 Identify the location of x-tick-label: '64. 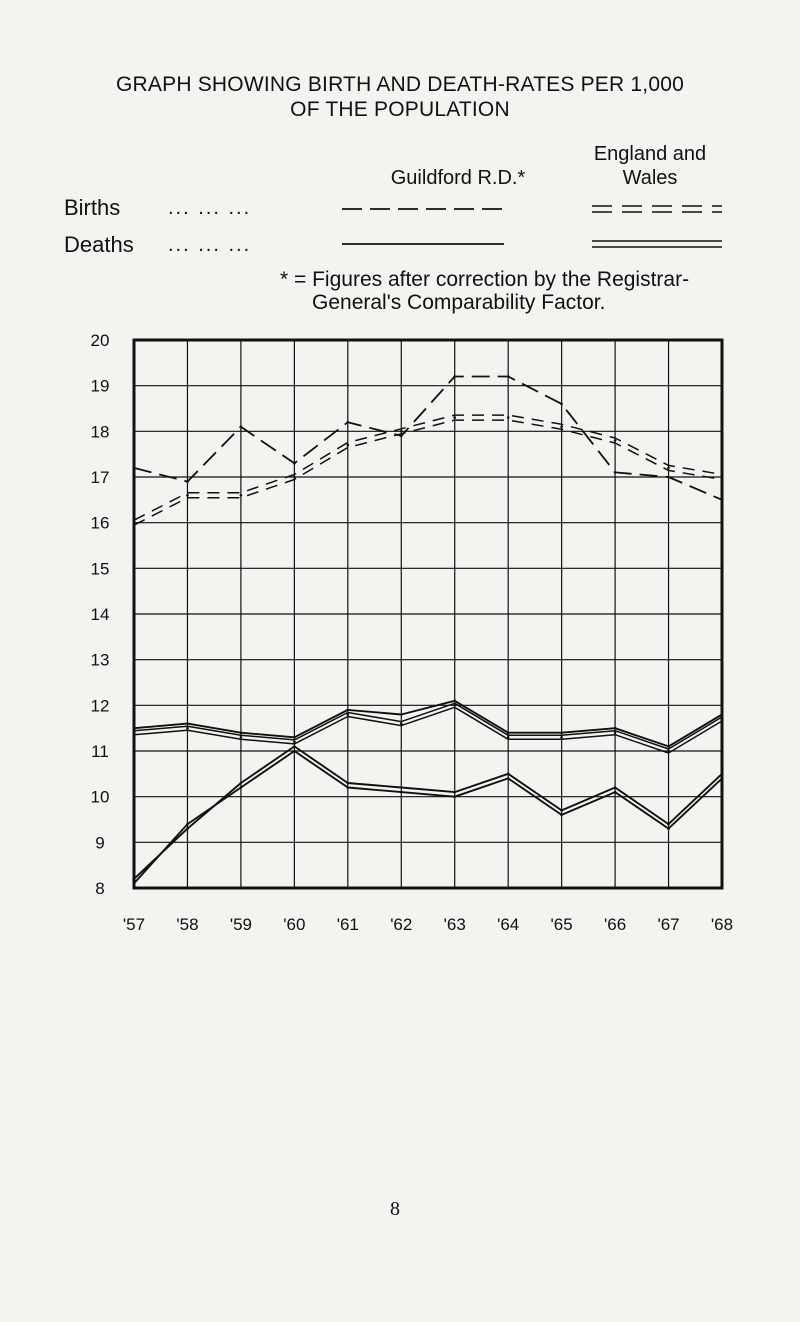
(508, 924).